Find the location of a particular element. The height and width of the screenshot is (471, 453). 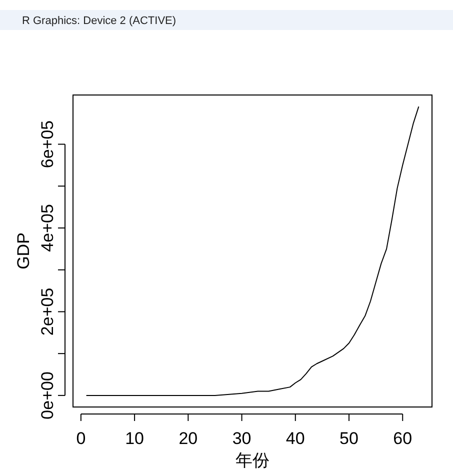

y-tick-label: 0e+00 is located at coordinates (47, 396).